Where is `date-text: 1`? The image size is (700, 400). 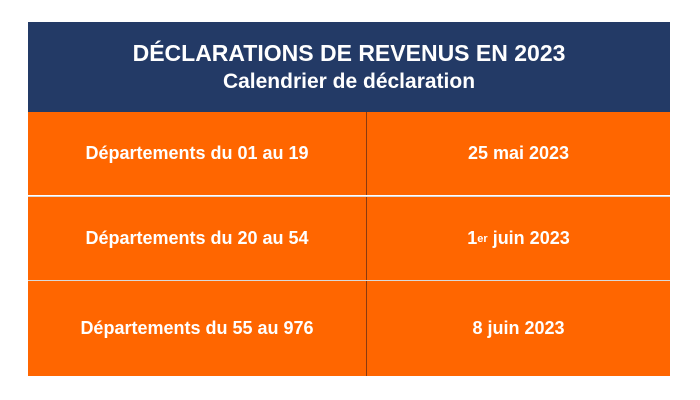 date-text: 1 is located at coordinates (472, 238).